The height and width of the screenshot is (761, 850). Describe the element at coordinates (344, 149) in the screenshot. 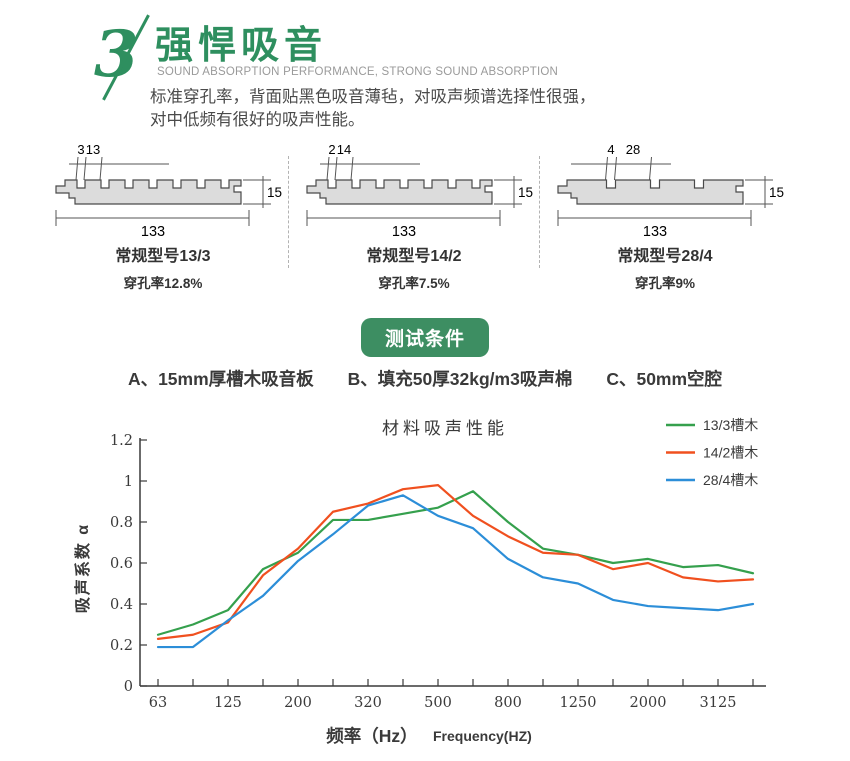

I see `pitch-dimension: 14` at that location.